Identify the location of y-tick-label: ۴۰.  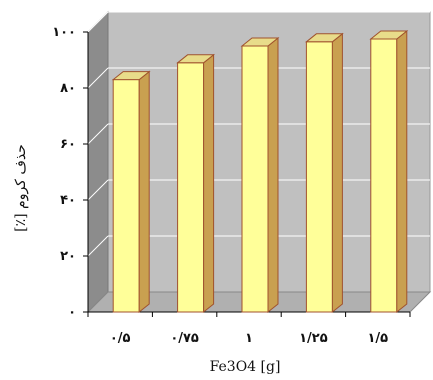
(68, 200).